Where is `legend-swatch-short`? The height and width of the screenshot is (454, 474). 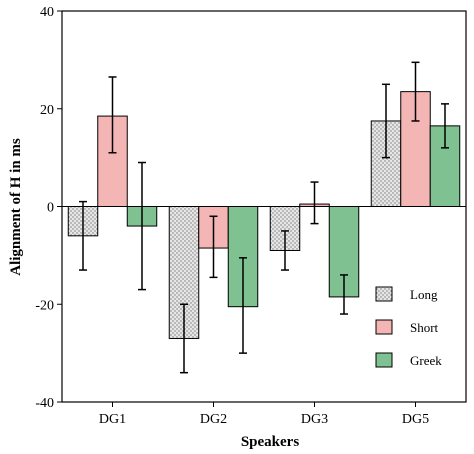
legend-swatch-short is located at coordinates (384, 327).